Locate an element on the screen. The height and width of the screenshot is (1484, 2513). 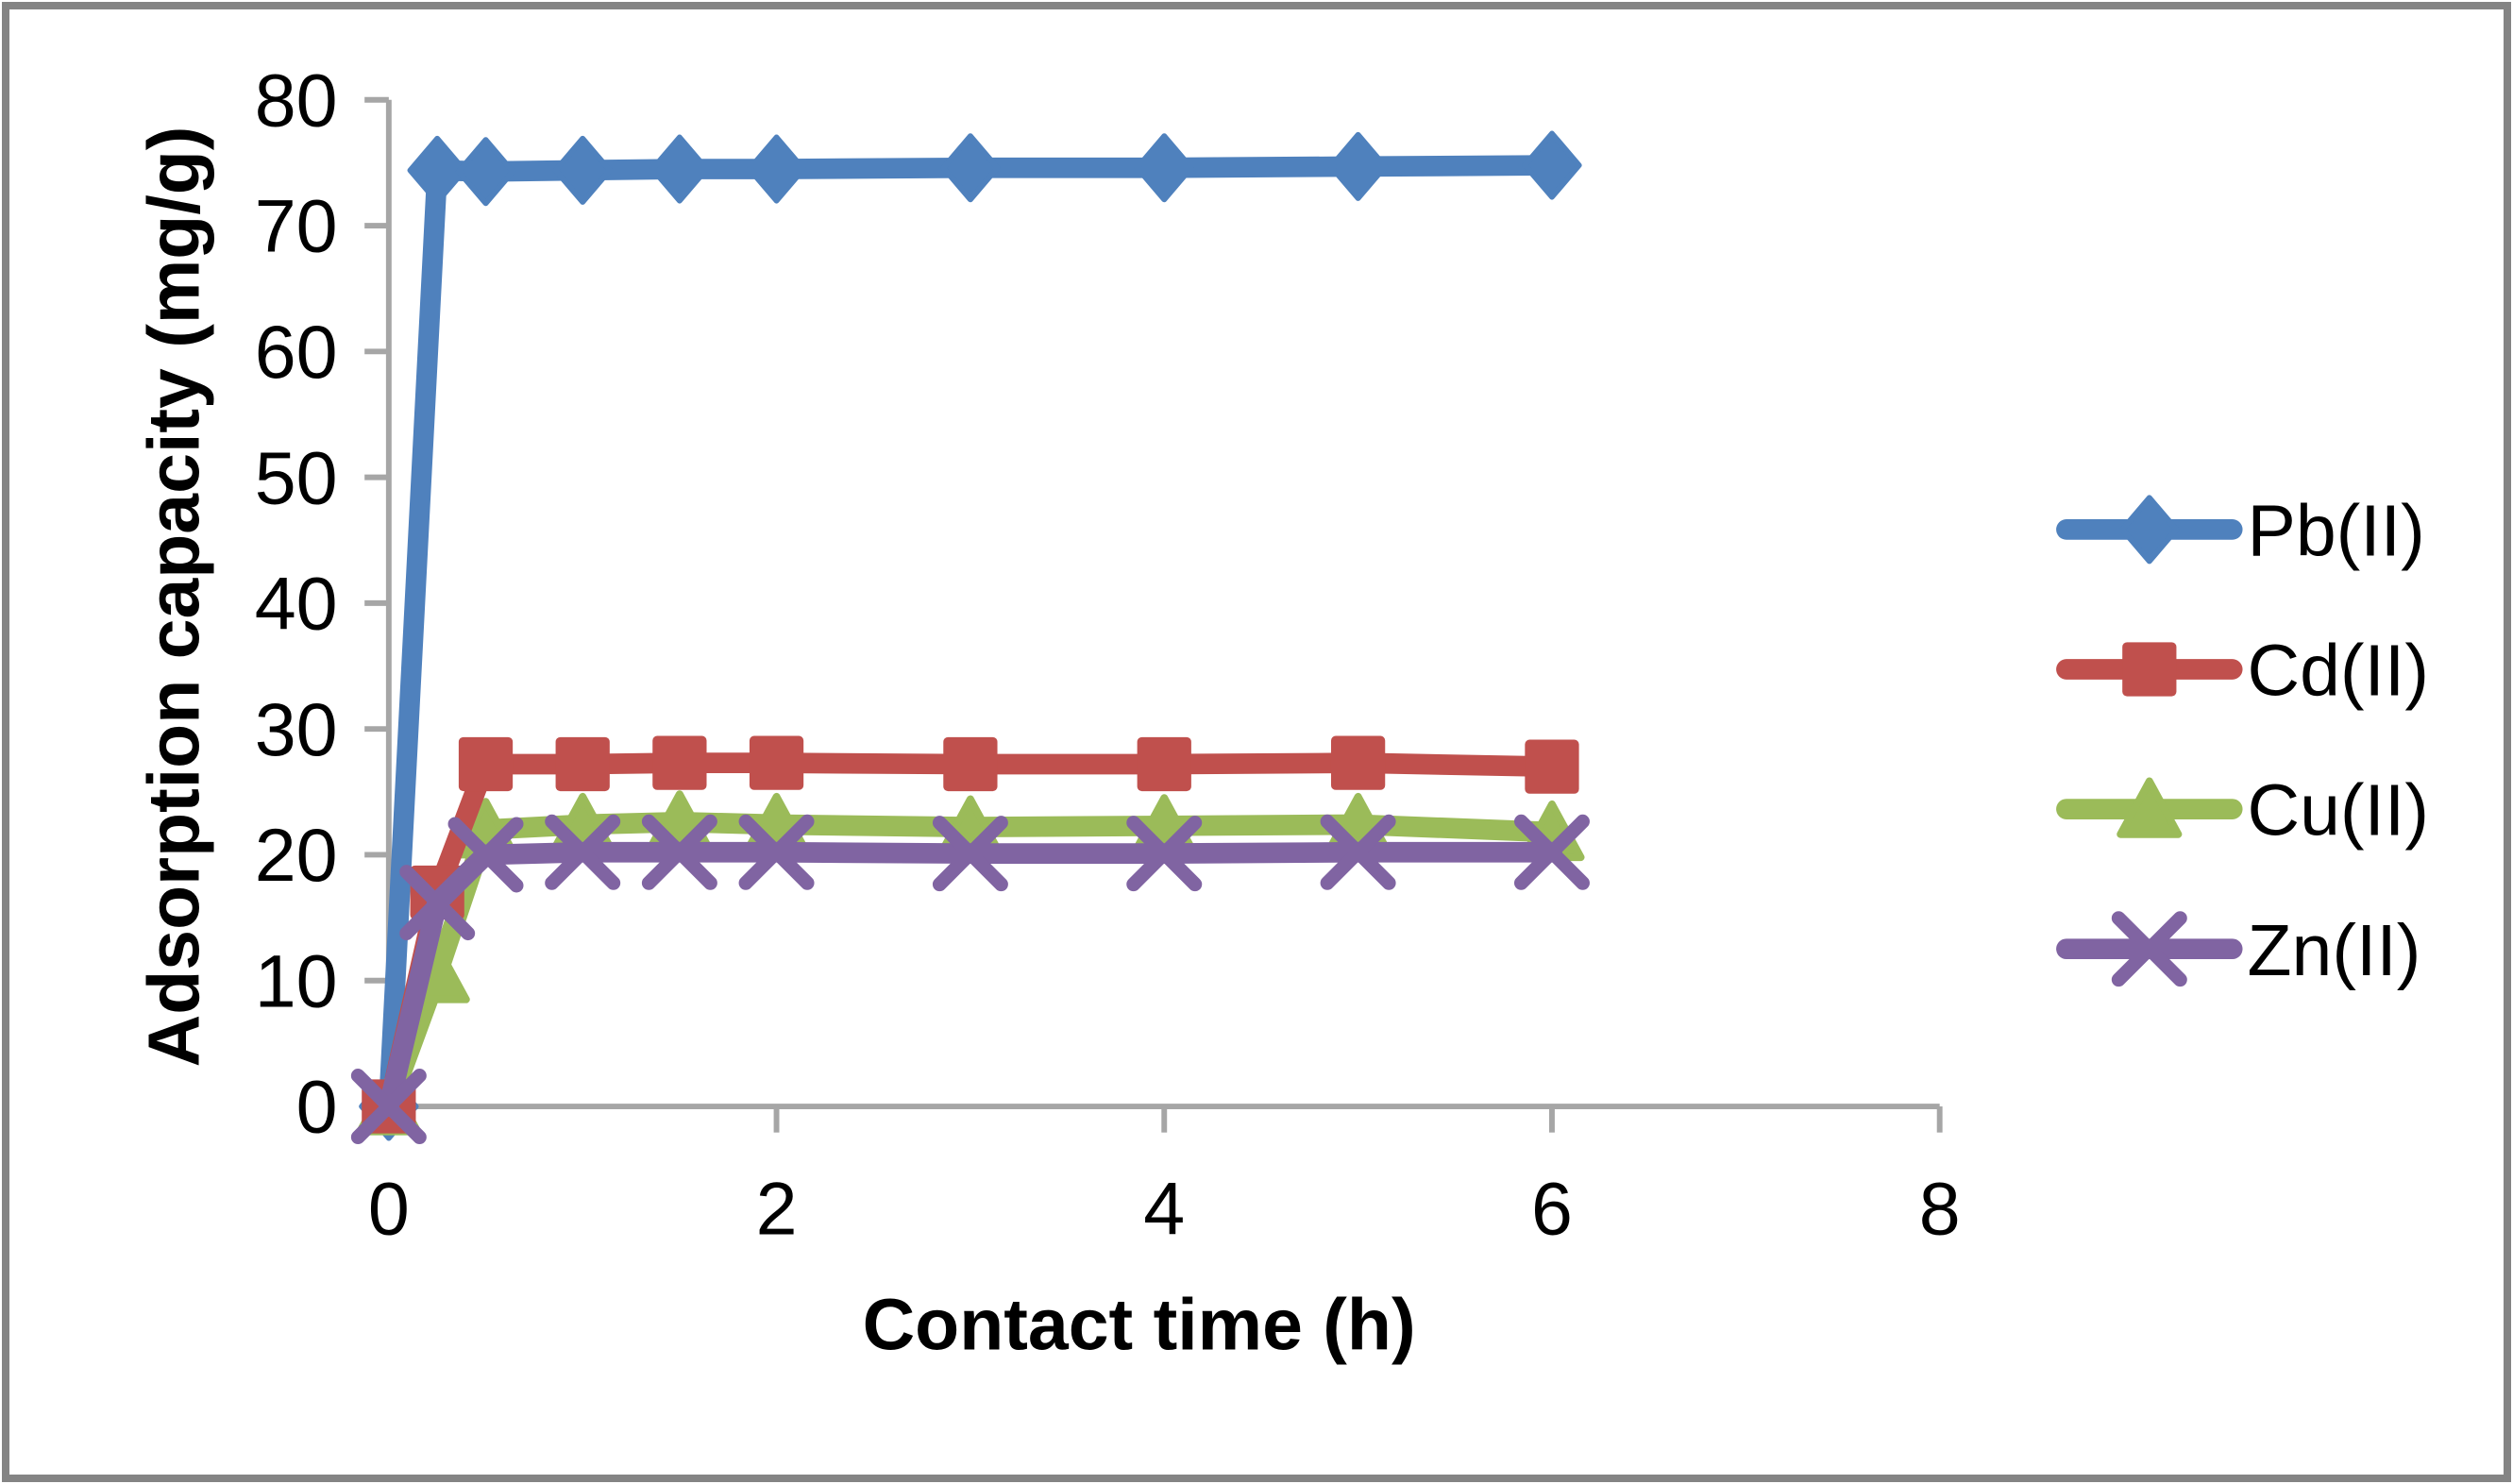
series-zn-ii is located at coordinates (970, 979).